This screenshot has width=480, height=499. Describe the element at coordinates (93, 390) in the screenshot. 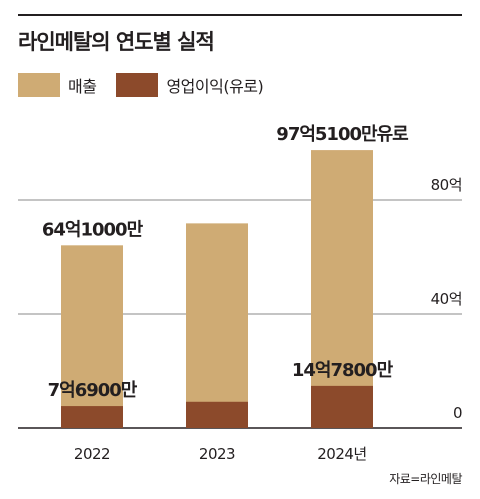

I see `data-label: 7억6900만` at that location.